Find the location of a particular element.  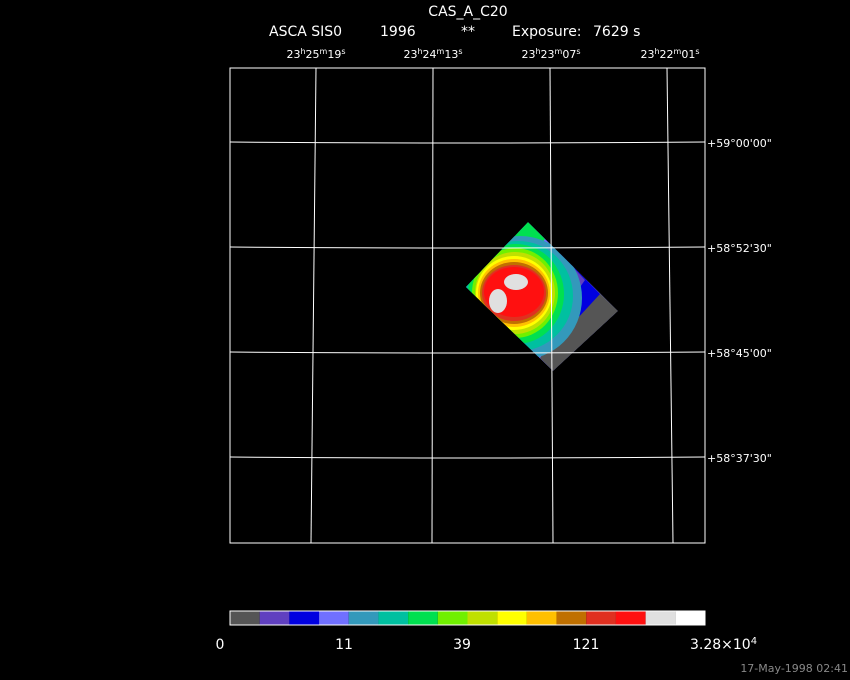

exponent: 4 is located at coordinates (754, 641).